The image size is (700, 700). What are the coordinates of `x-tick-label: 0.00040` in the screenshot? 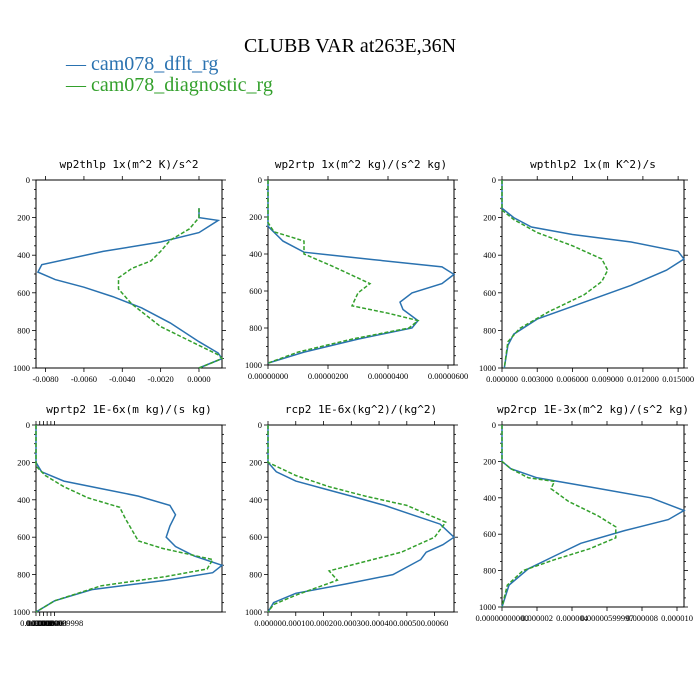 It's located at (379, 623).